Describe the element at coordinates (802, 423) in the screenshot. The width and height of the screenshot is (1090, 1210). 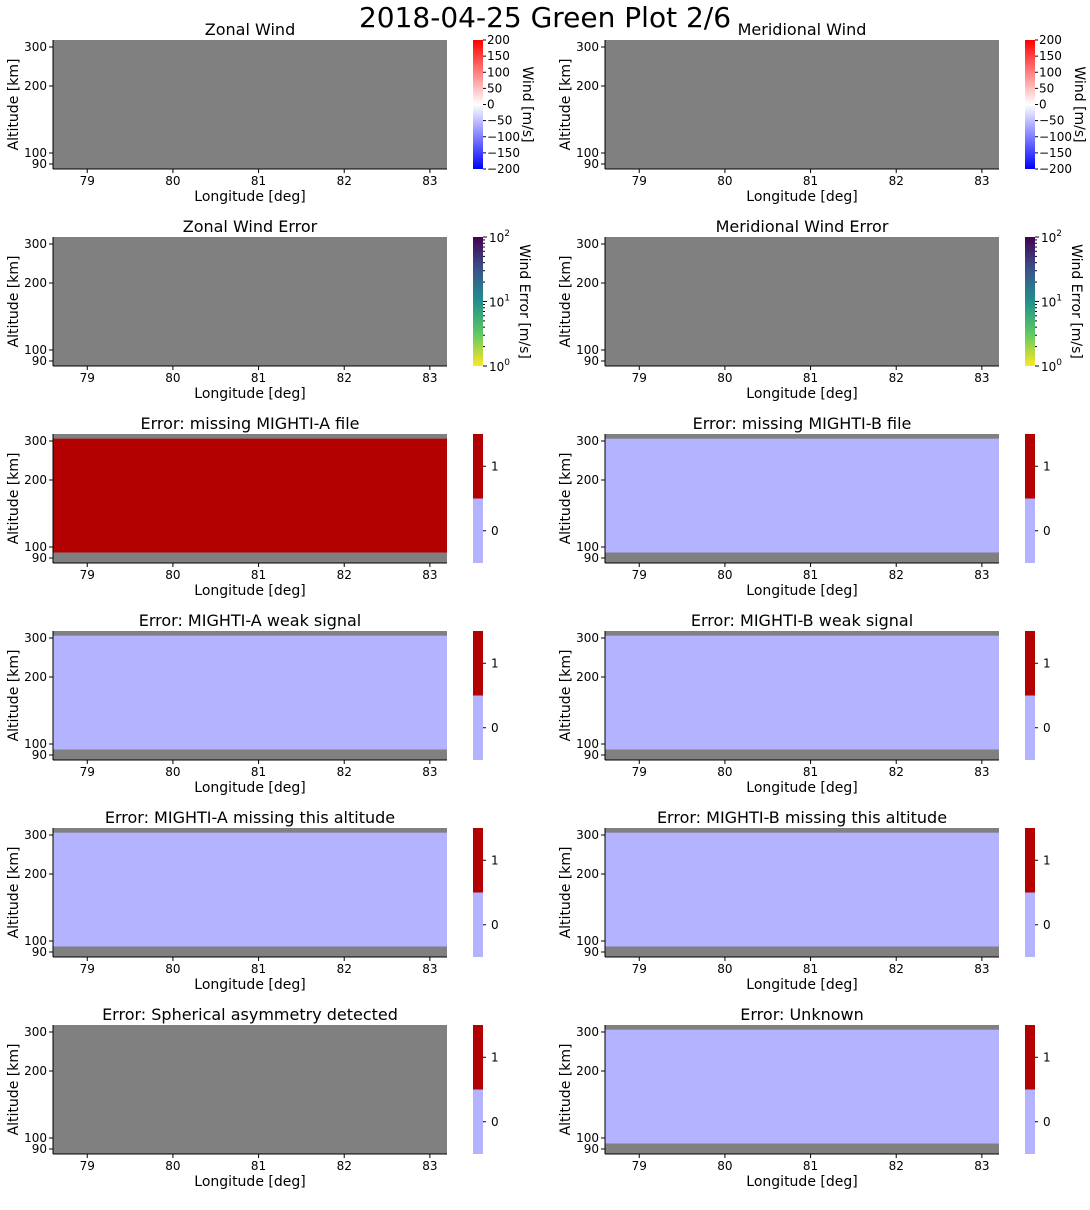
I see `chart-title: Error: missing MIGHTI-B file` at that location.